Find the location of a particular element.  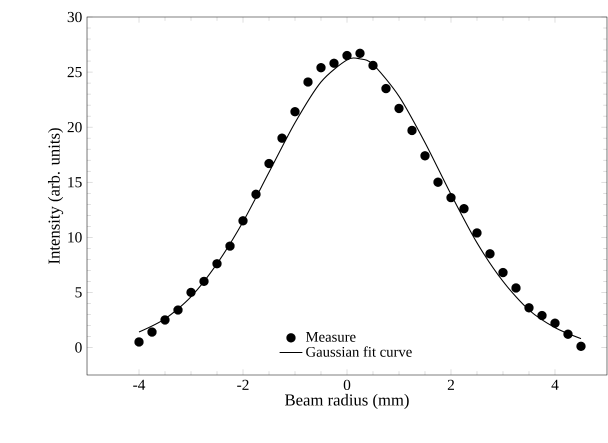

legend-label: Gaussian fit curve is located at coordinates (359, 351).